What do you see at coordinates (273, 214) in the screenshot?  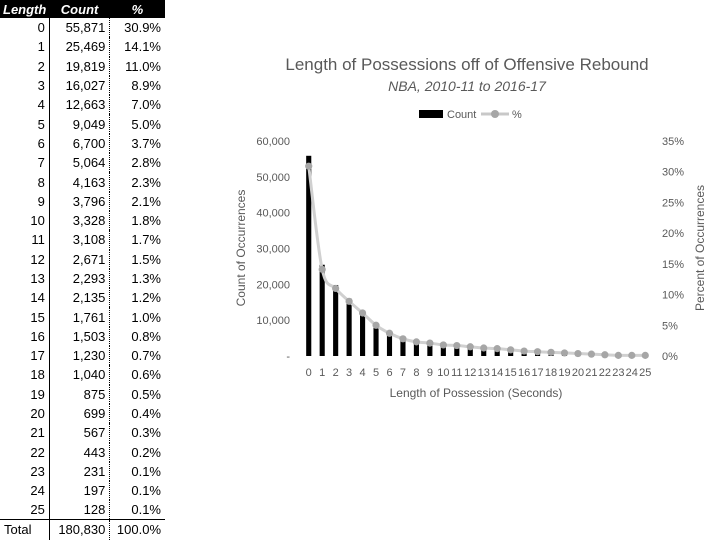 I see `y-tick-label: 40,000` at bounding box center [273, 214].